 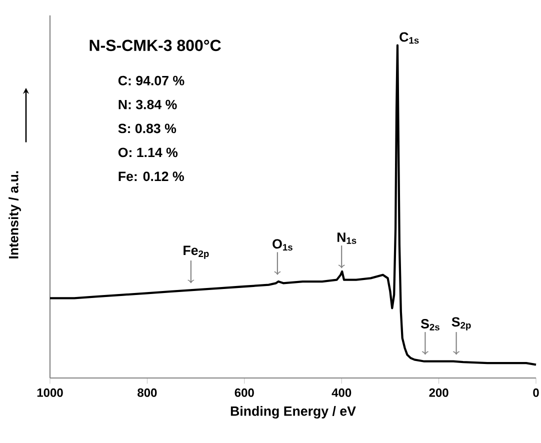 I want to click on x-tick-label: 400, so click(x=342, y=392).